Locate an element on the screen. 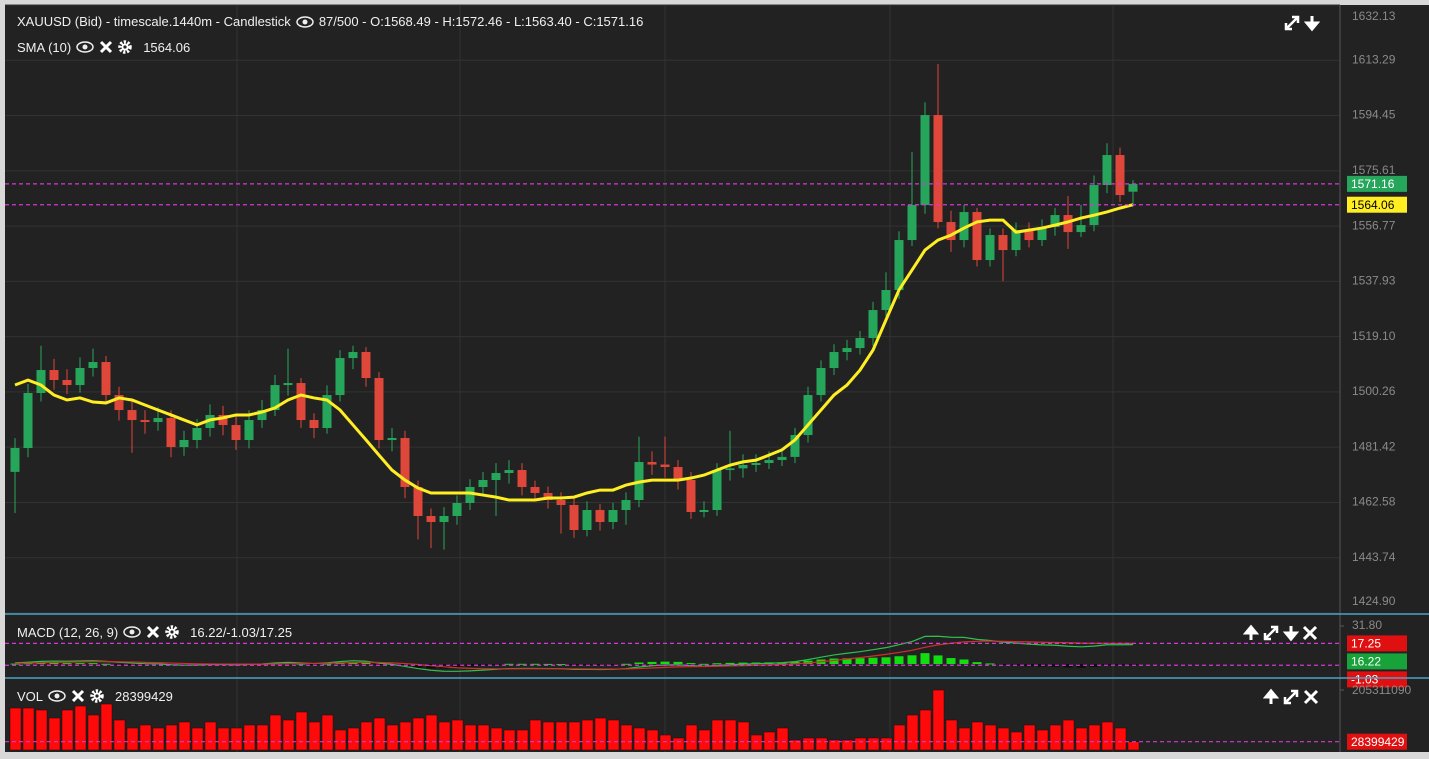 The height and width of the screenshot is (759, 1429). sma-header: SMA (10) 1564.06 is located at coordinates (103, 47).